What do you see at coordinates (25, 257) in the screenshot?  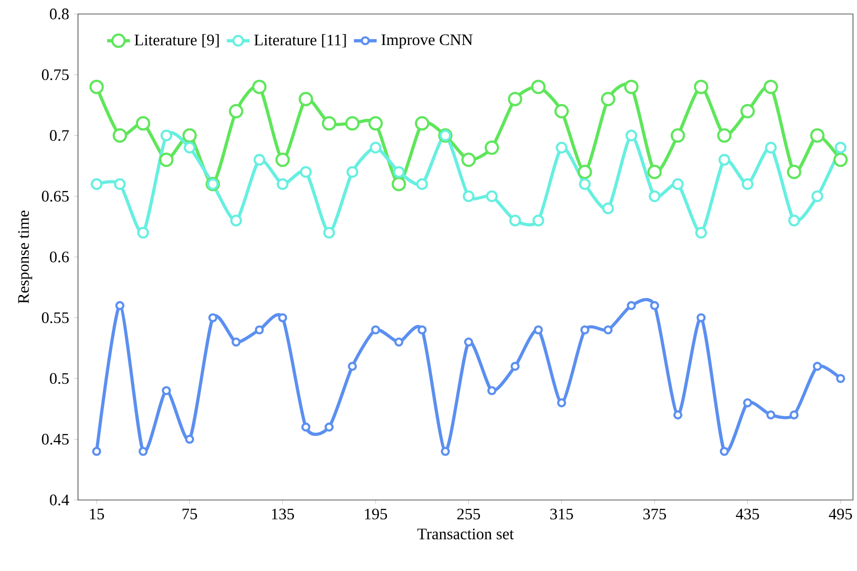 I see `y-axis-title: Response time` at bounding box center [25, 257].